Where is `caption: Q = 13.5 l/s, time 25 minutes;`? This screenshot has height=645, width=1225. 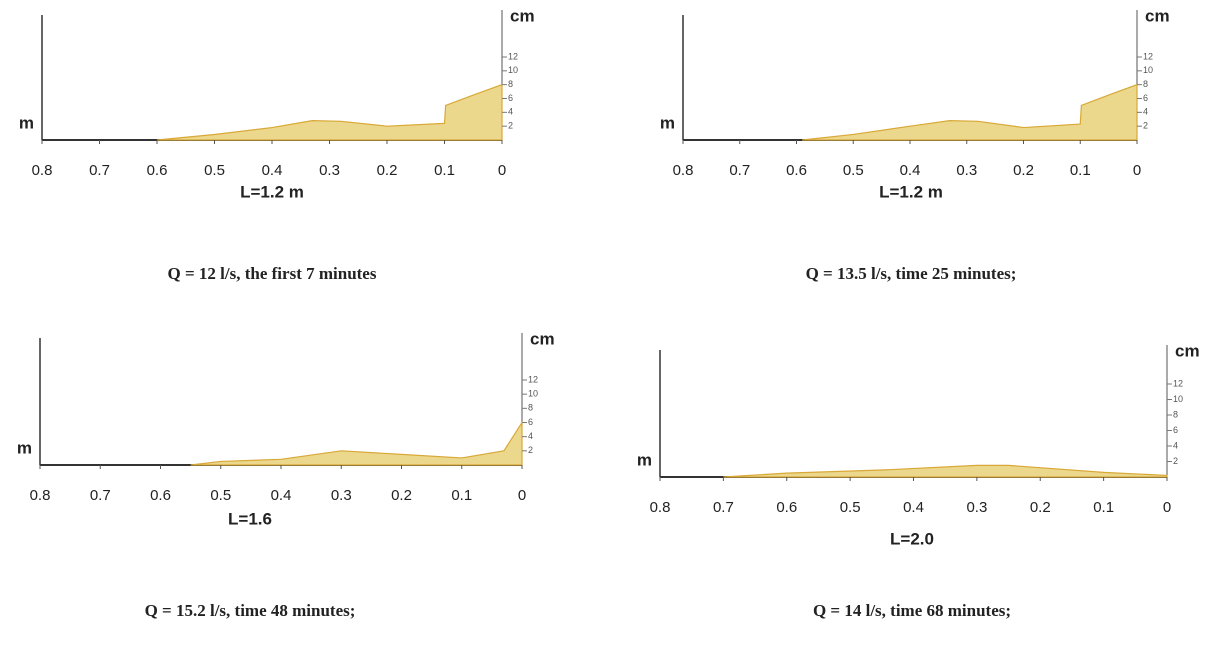
caption: Q = 13.5 l/s, time 25 minutes; is located at coordinates (911, 273).